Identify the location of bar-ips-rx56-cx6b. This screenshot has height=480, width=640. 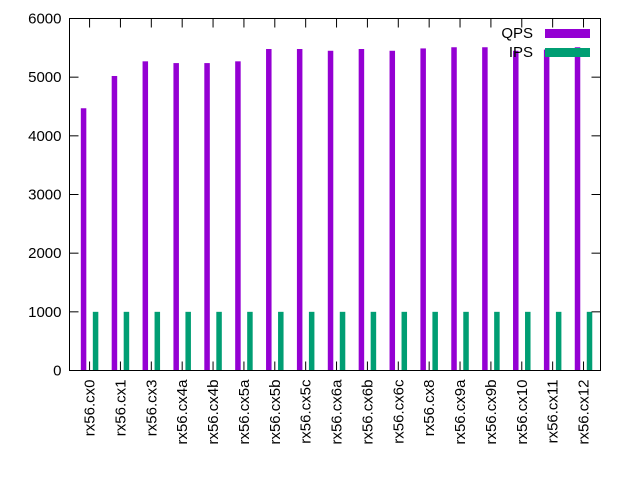
(373, 341).